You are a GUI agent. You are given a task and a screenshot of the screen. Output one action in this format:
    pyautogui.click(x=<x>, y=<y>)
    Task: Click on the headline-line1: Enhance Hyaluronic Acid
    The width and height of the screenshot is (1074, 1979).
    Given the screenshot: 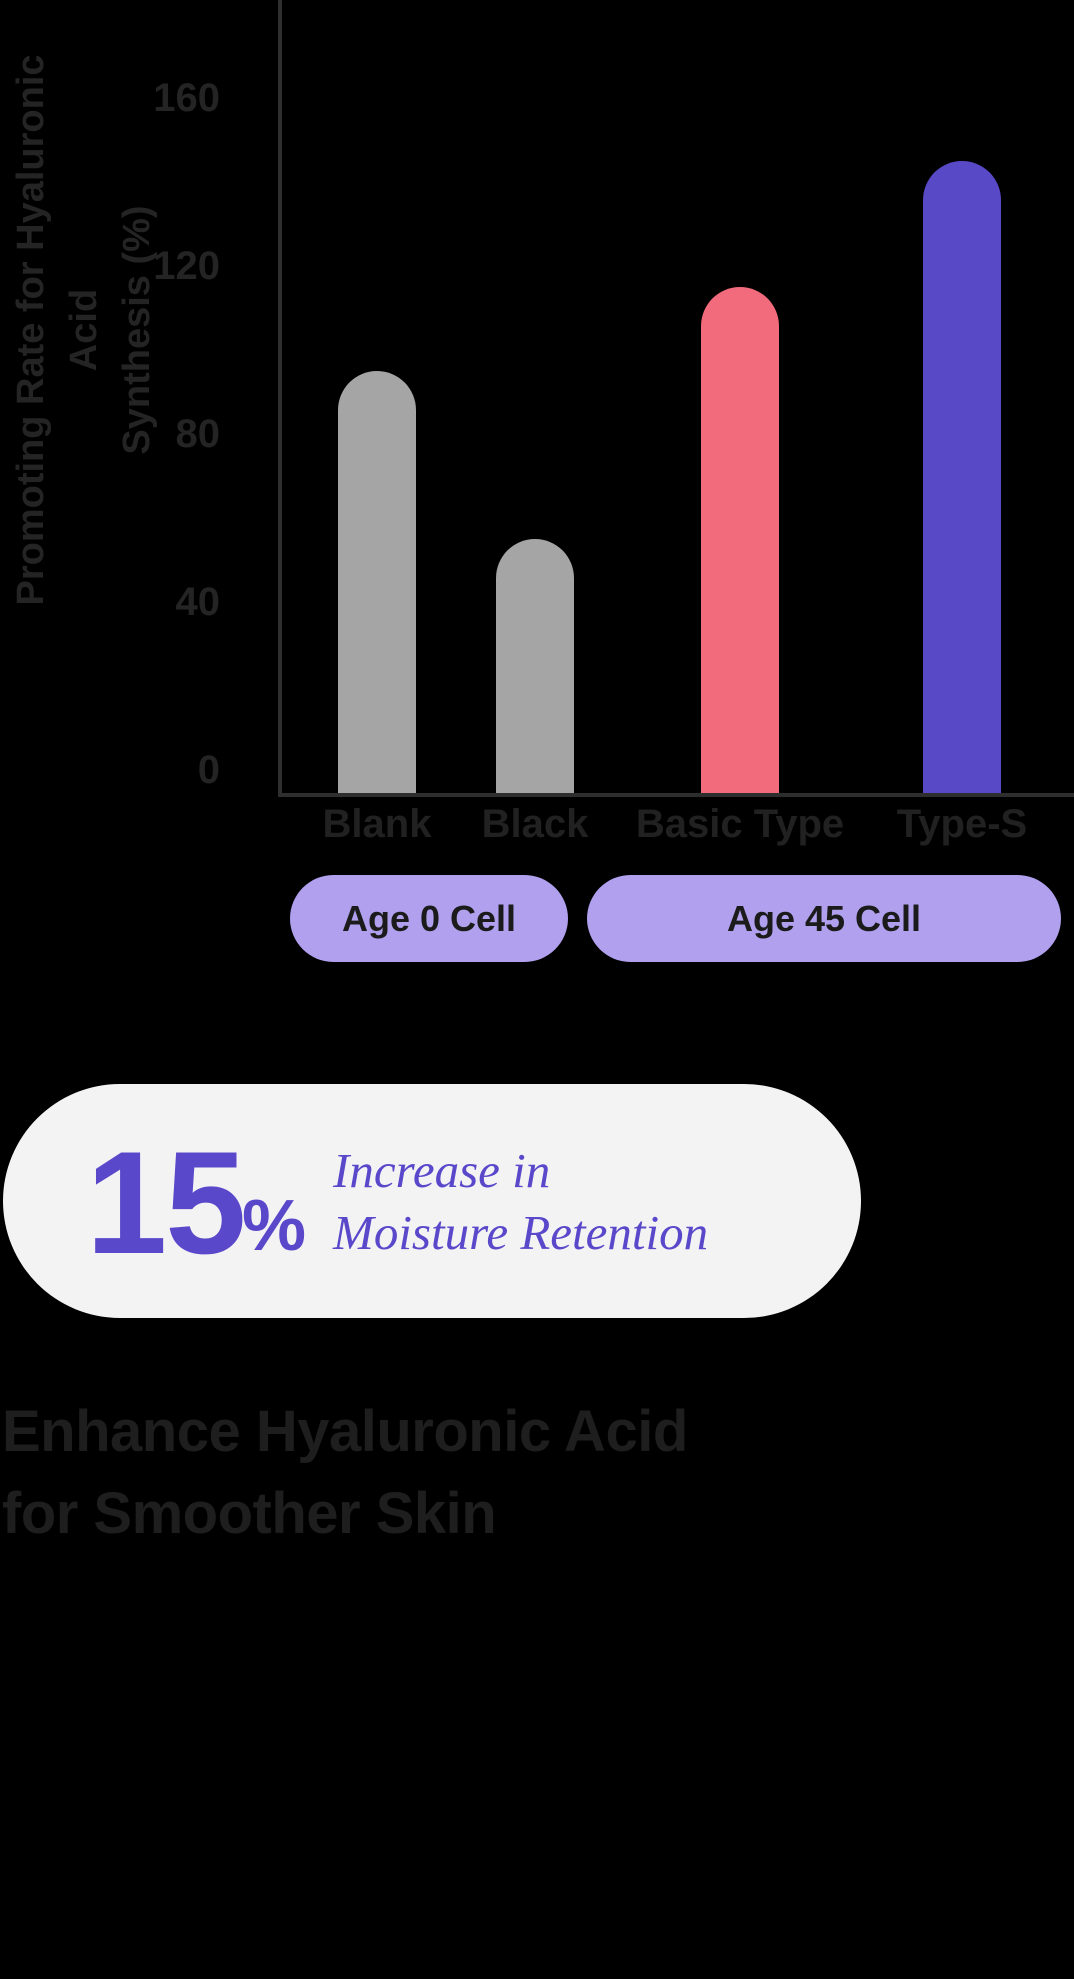 What is the action you would take?
    pyautogui.click(x=345, y=1431)
    